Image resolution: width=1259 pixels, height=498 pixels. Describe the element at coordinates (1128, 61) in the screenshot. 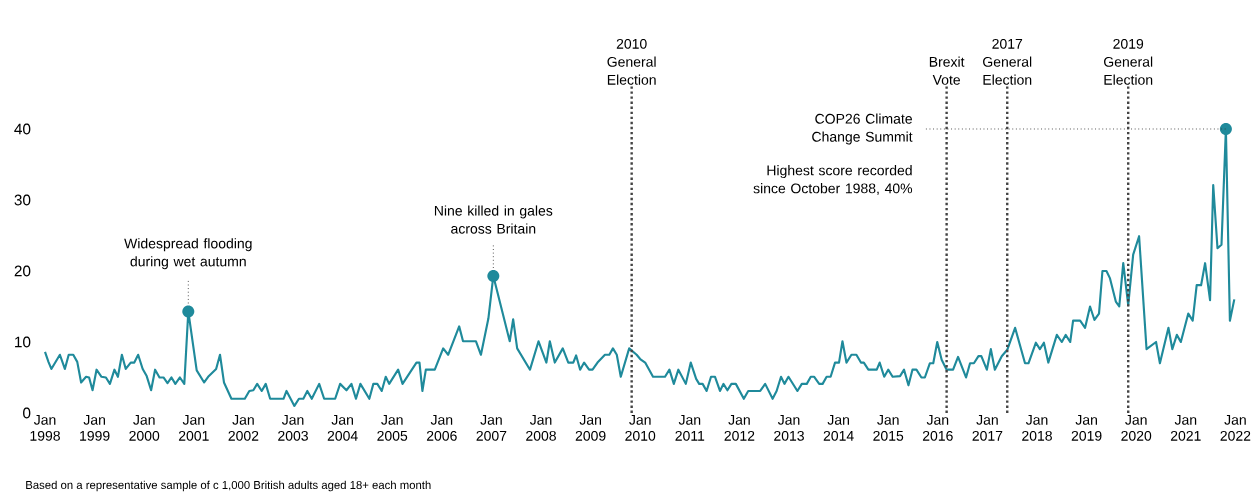

I see `ref-line-label: 2019 General Election` at that location.